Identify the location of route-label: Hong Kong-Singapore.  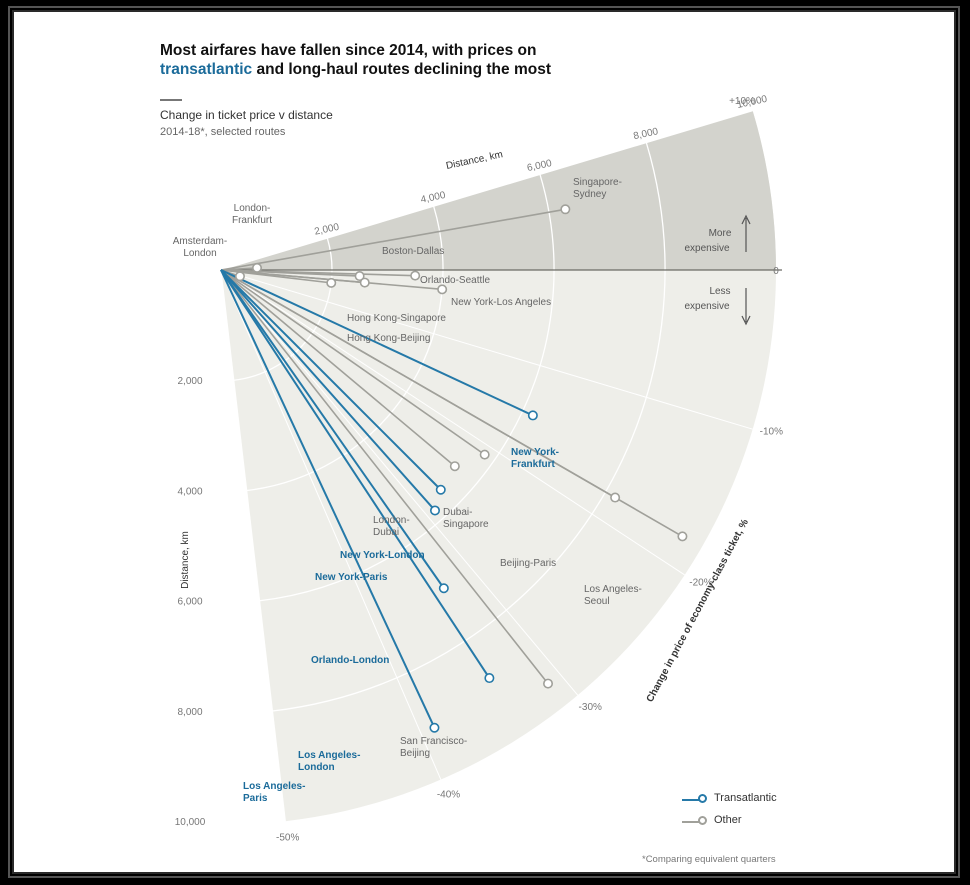
(396, 318).